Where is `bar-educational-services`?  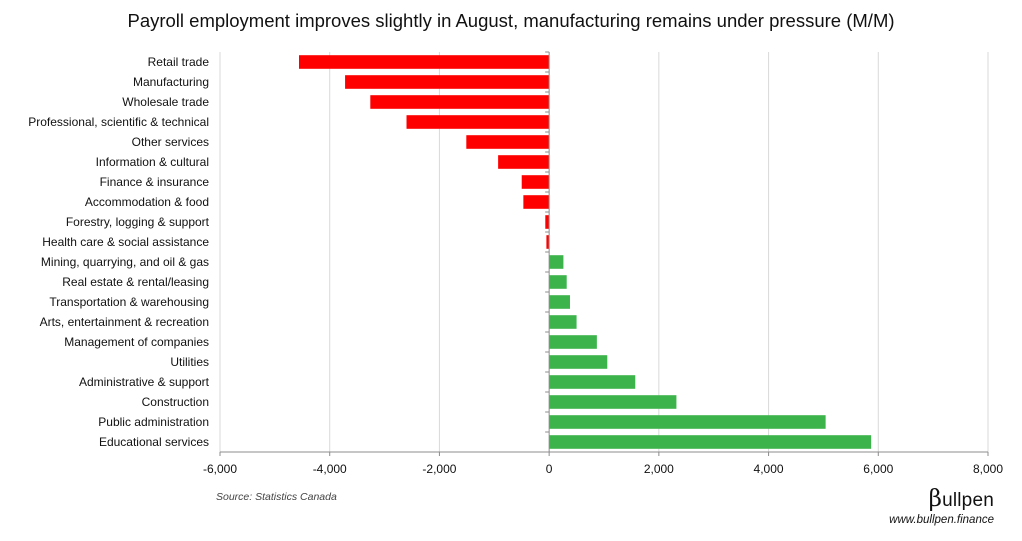
bar-educational-services is located at coordinates (710, 442).